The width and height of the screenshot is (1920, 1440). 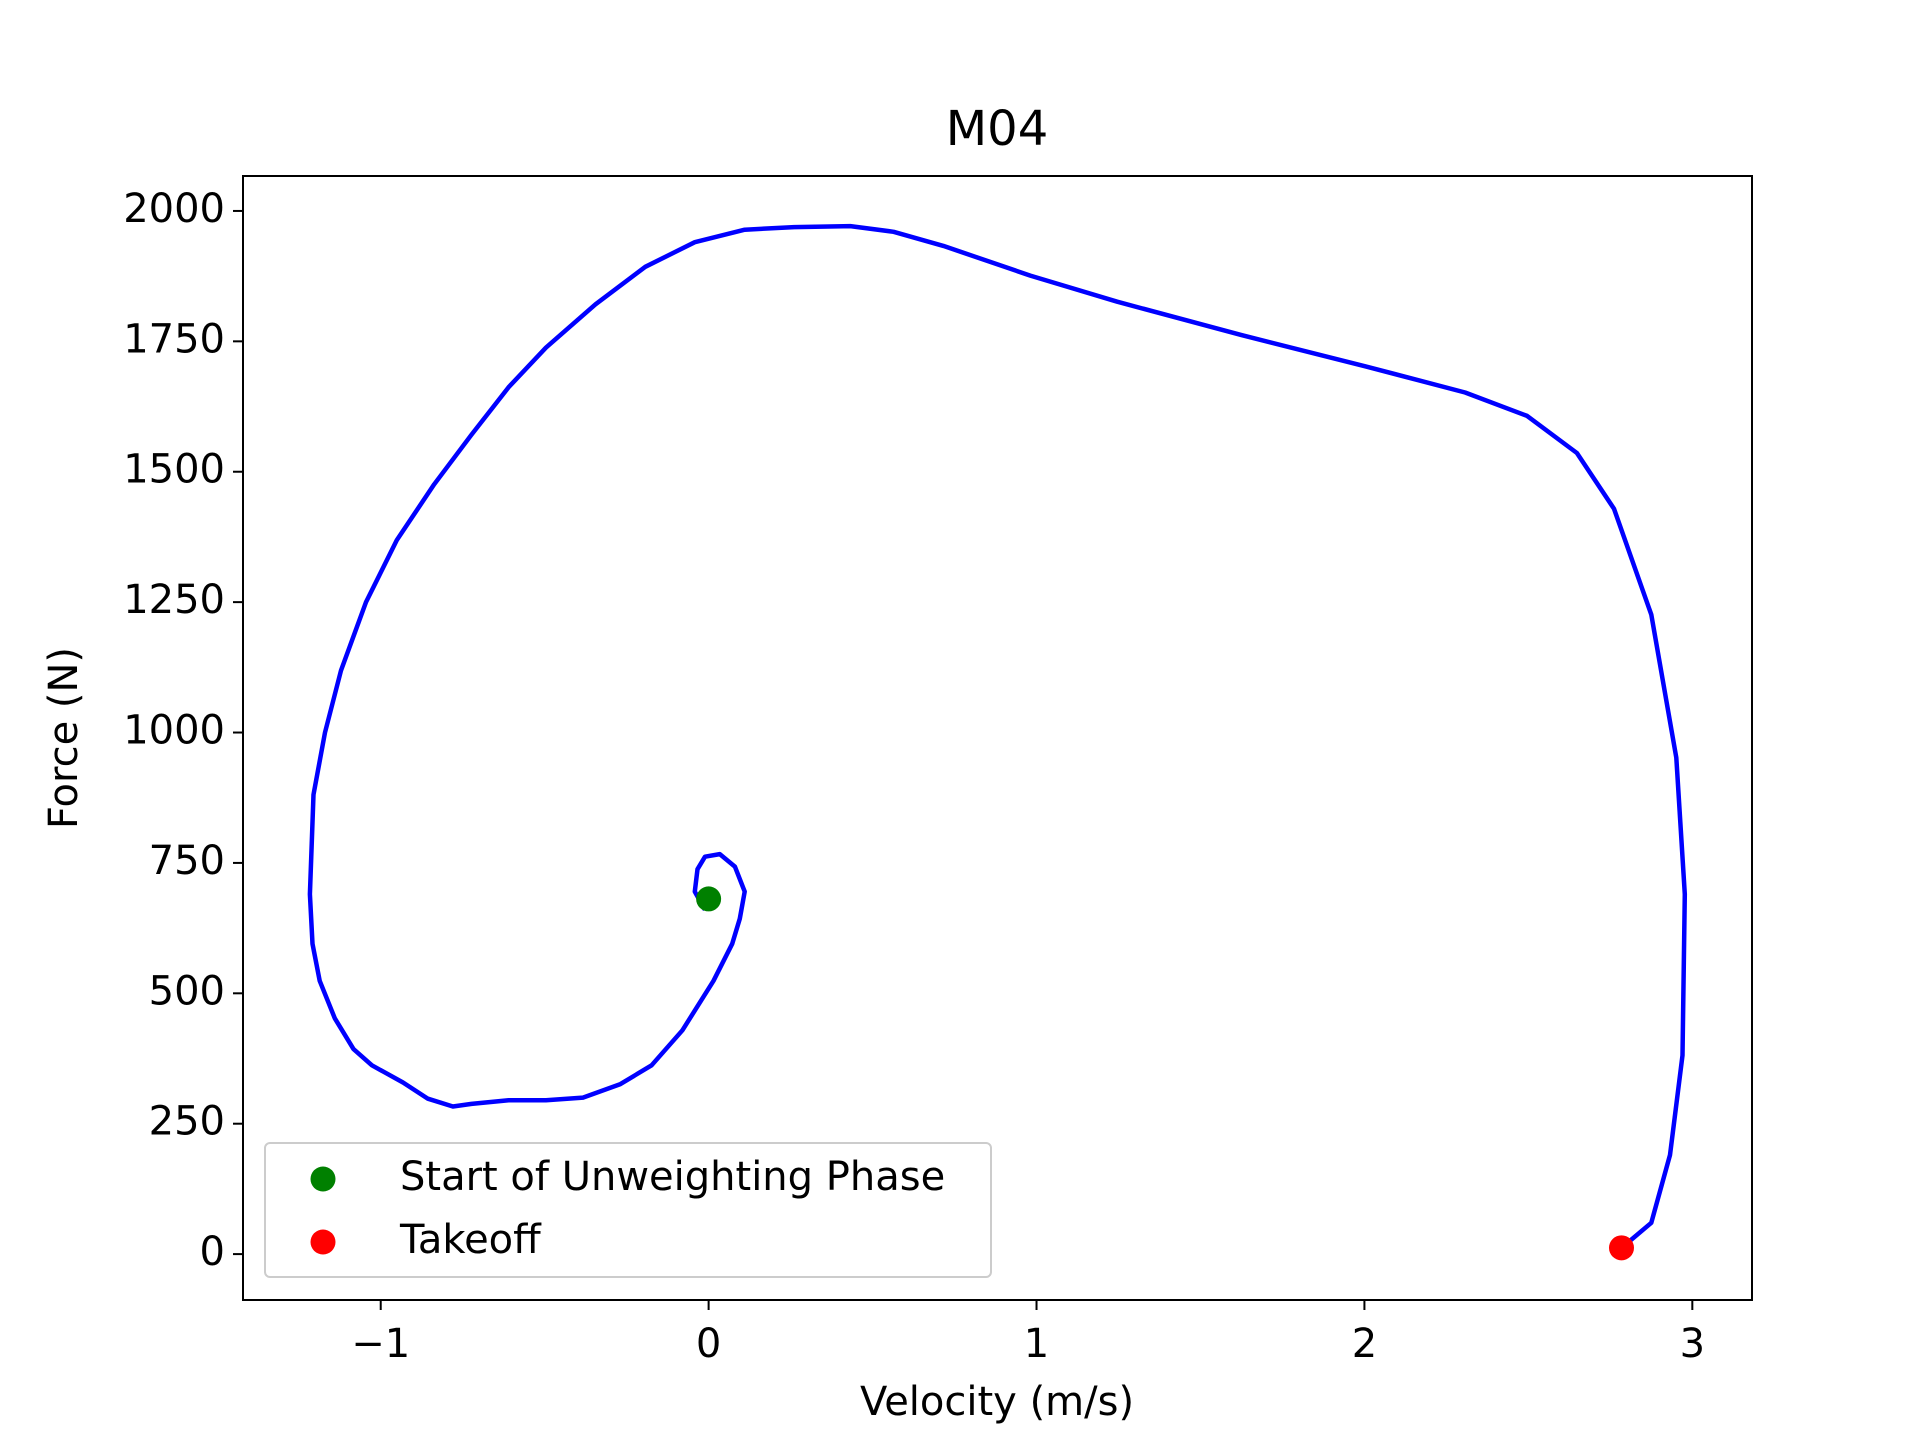 I want to click on x-tick-label: 3, so click(x=1692, y=1344).